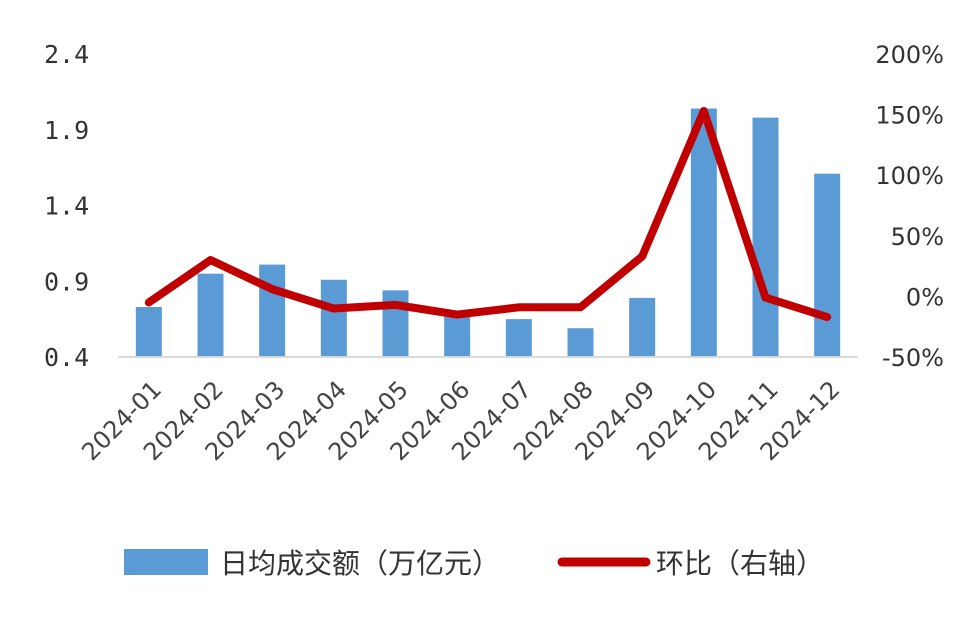 The width and height of the screenshot is (980, 623). Describe the element at coordinates (740, 563) in the screenshot. I see `legend-line-label: 环比（右轴）` at that location.